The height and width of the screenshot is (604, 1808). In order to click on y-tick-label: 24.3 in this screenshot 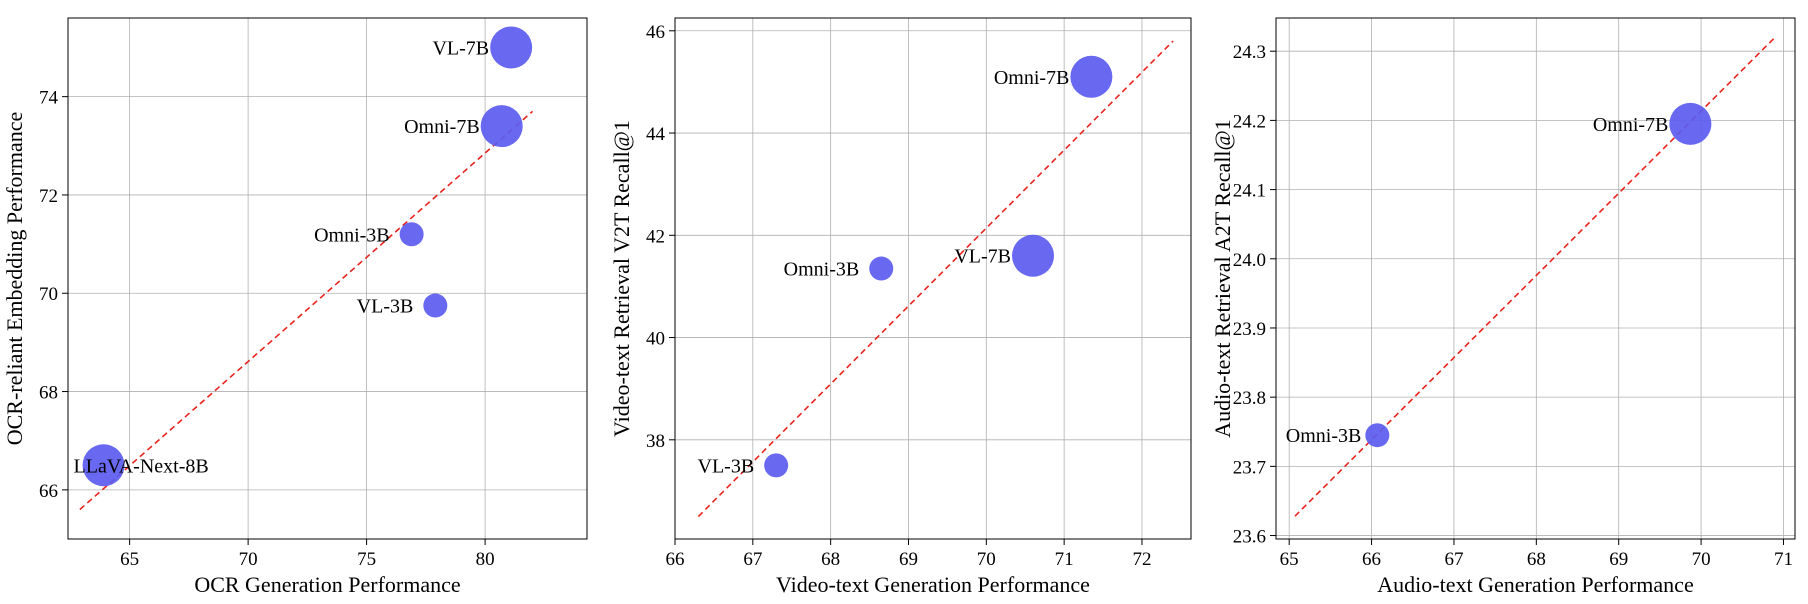, I will do `click(1249, 52)`.